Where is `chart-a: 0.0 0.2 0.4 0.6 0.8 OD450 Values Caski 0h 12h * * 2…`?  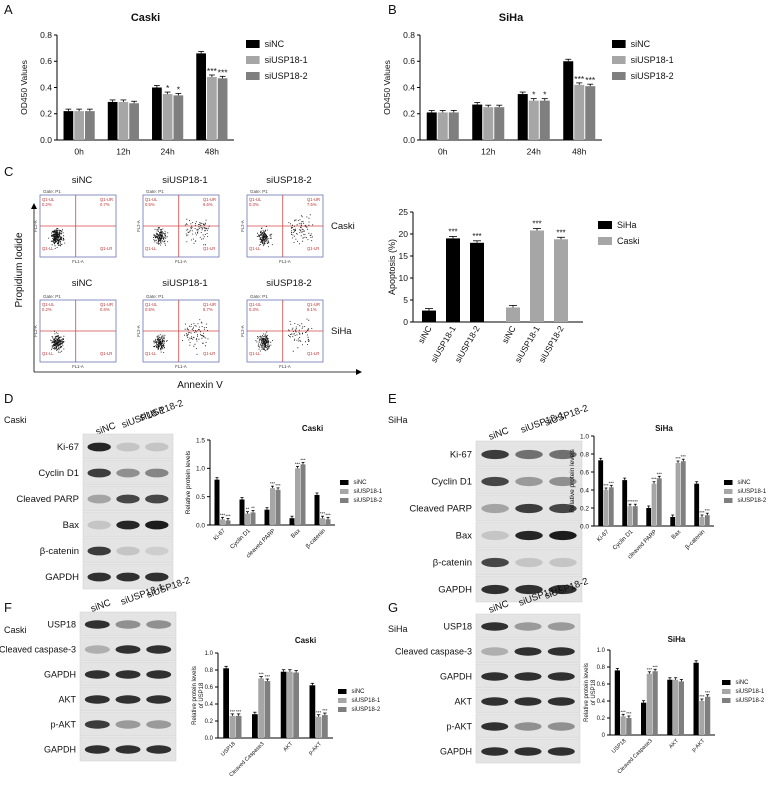 chart-a: 0.0 0.2 0.4 0.6 0.8 OD450 Values Caski 0h 12h * * 2… is located at coordinates (163, 84).